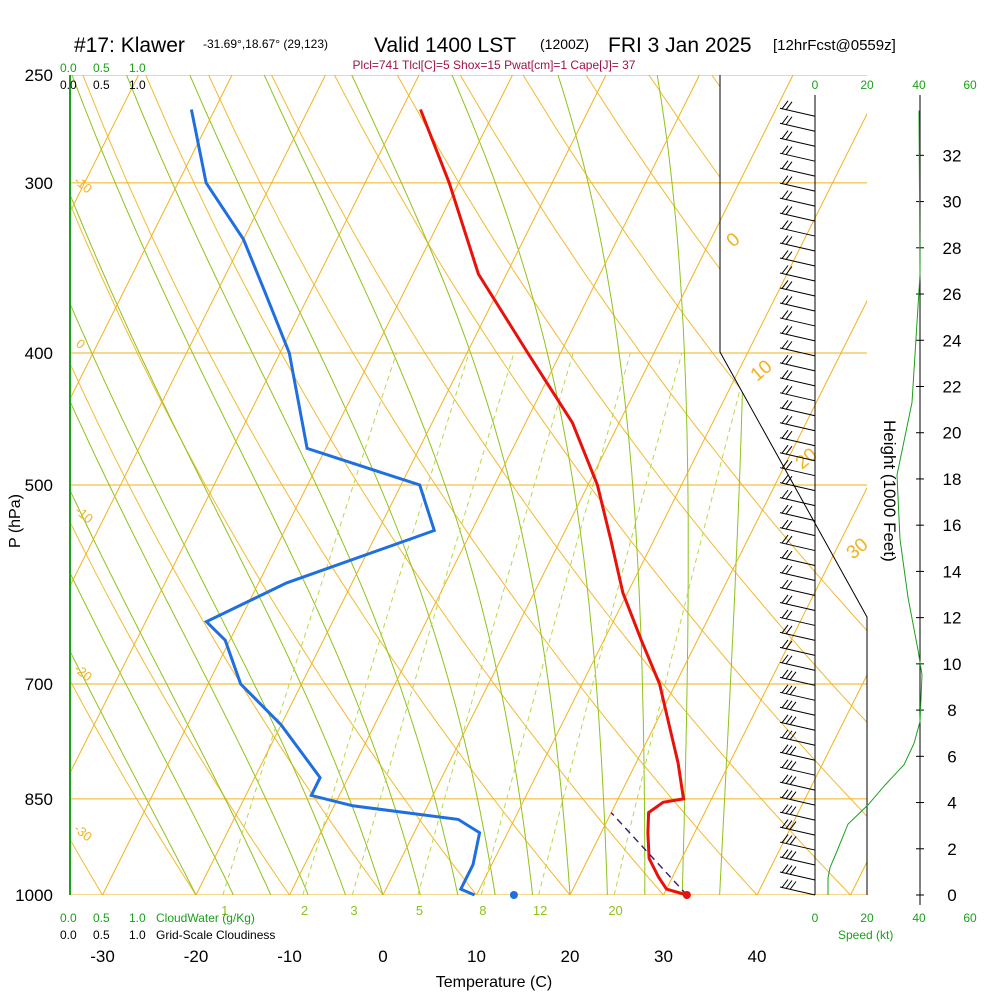  I want to click on cloudwater-top-scale: 0.0 0.5 1.0 0.0 0.5 1.0, so click(103, 76).